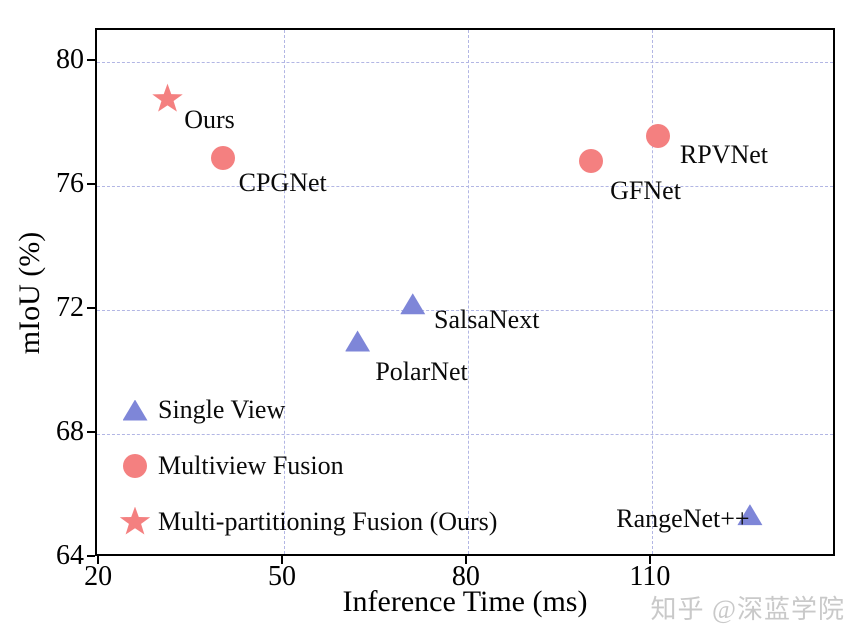 The image size is (847, 639). I want to click on legend-label: Multi-partitioning Fusion (Ours), so click(328, 521).